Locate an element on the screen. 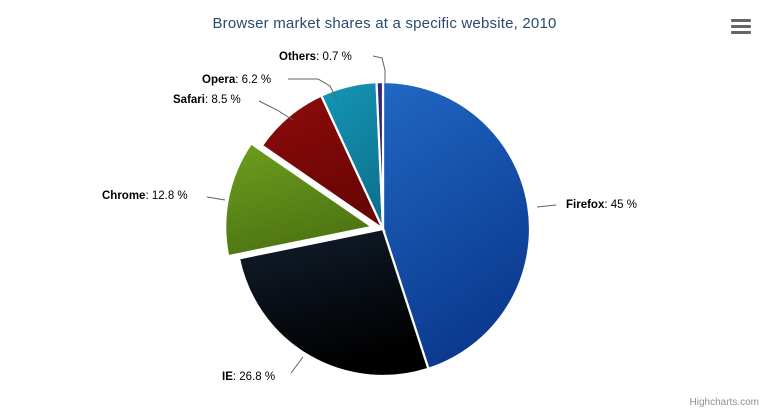 This screenshot has height=416, width=769. pie-label-safari: Safari: 8.5 % is located at coordinates (207, 100).